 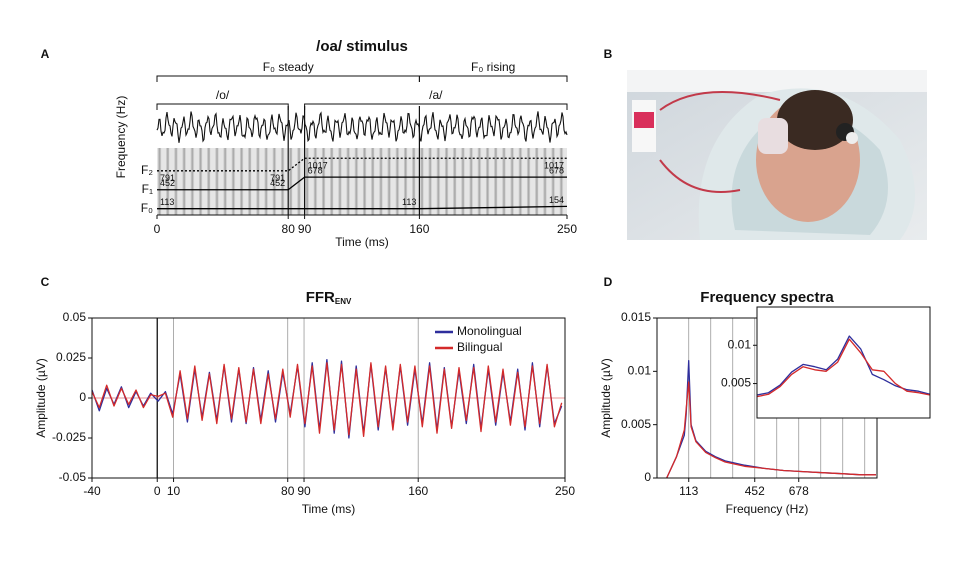 What do you see at coordinates (288, 67) in the screenshot?
I see `bracket-label: F₀ steady` at bounding box center [288, 67].